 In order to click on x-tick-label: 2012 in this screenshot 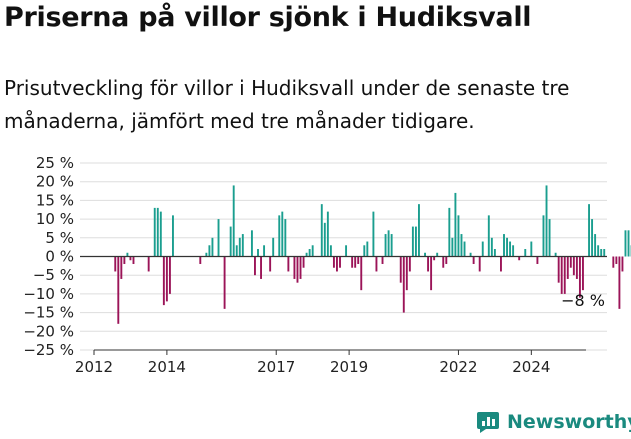, I will do `click(94, 367)`.